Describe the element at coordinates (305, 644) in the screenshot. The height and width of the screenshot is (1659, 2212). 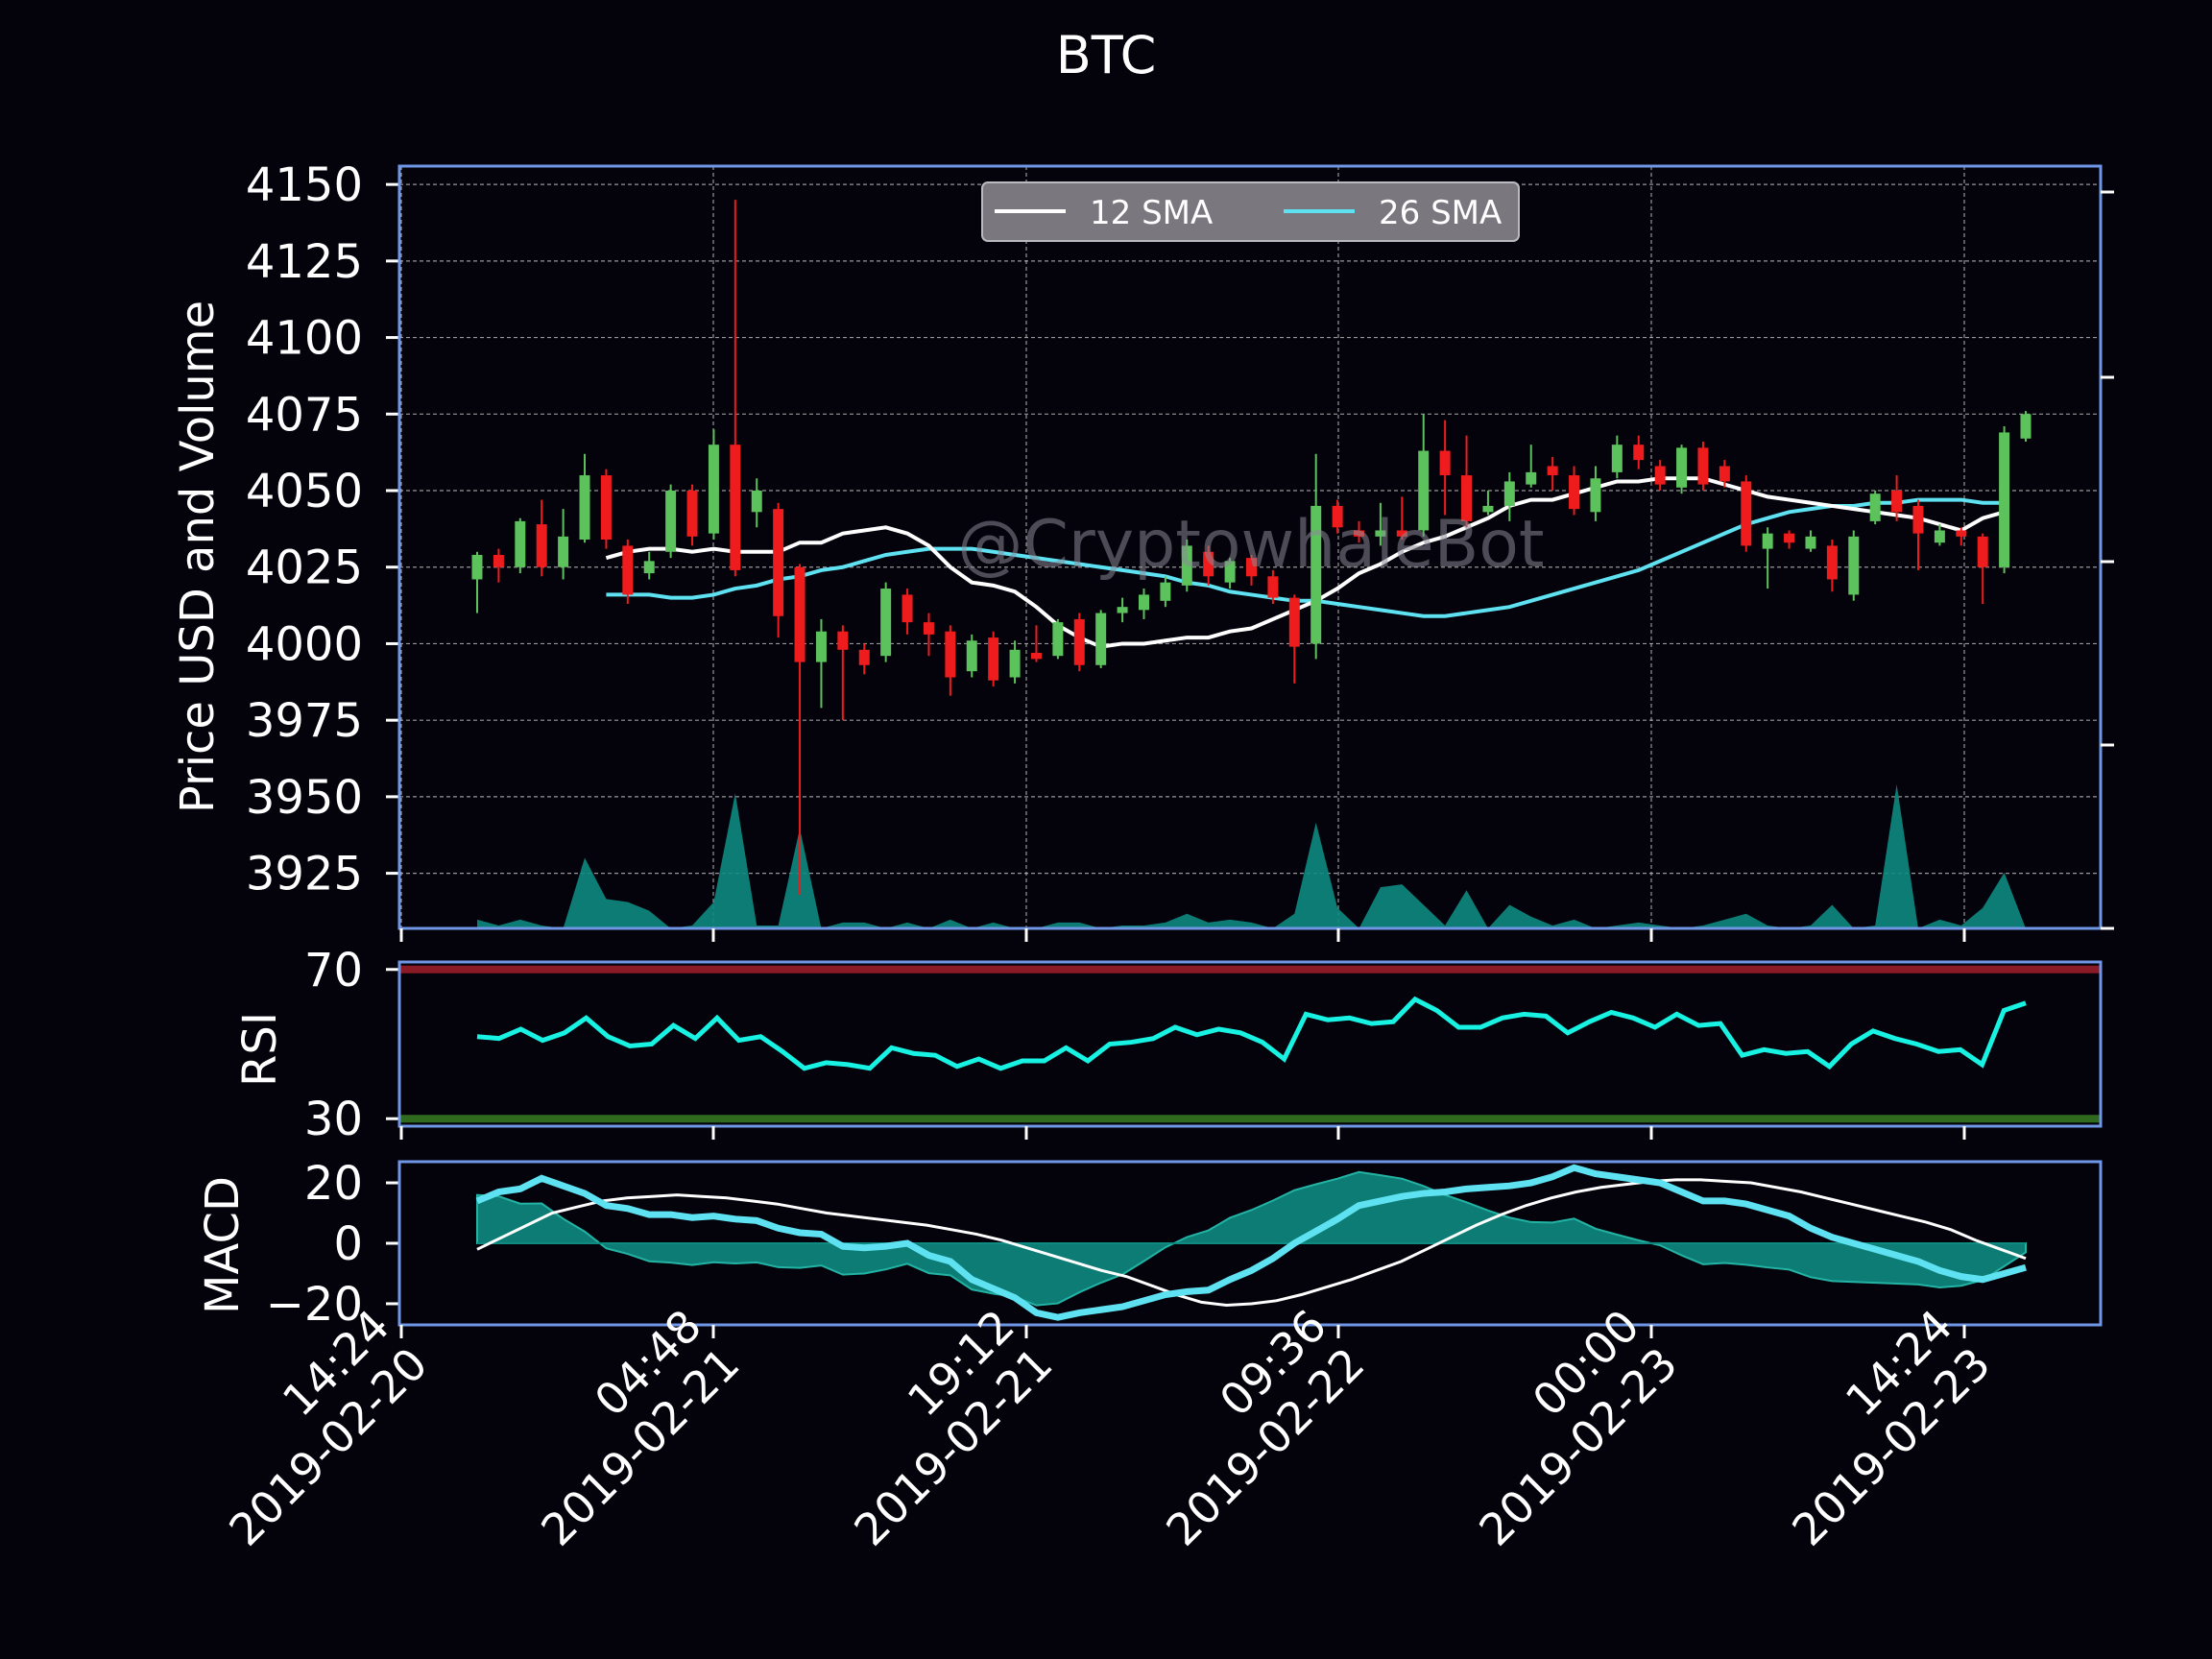
I see `price-ytick-label: 4000` at that location.